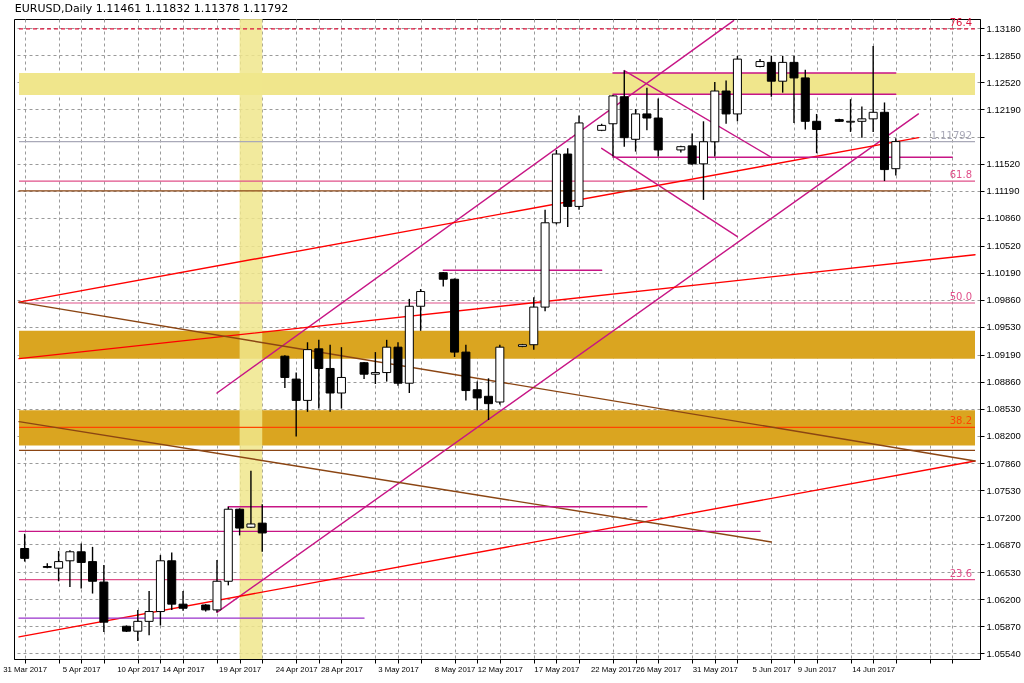  Describe the element at coordinates (1003, 355) in the screenshot. I see `y-tick-label: 1.09190` at that location.